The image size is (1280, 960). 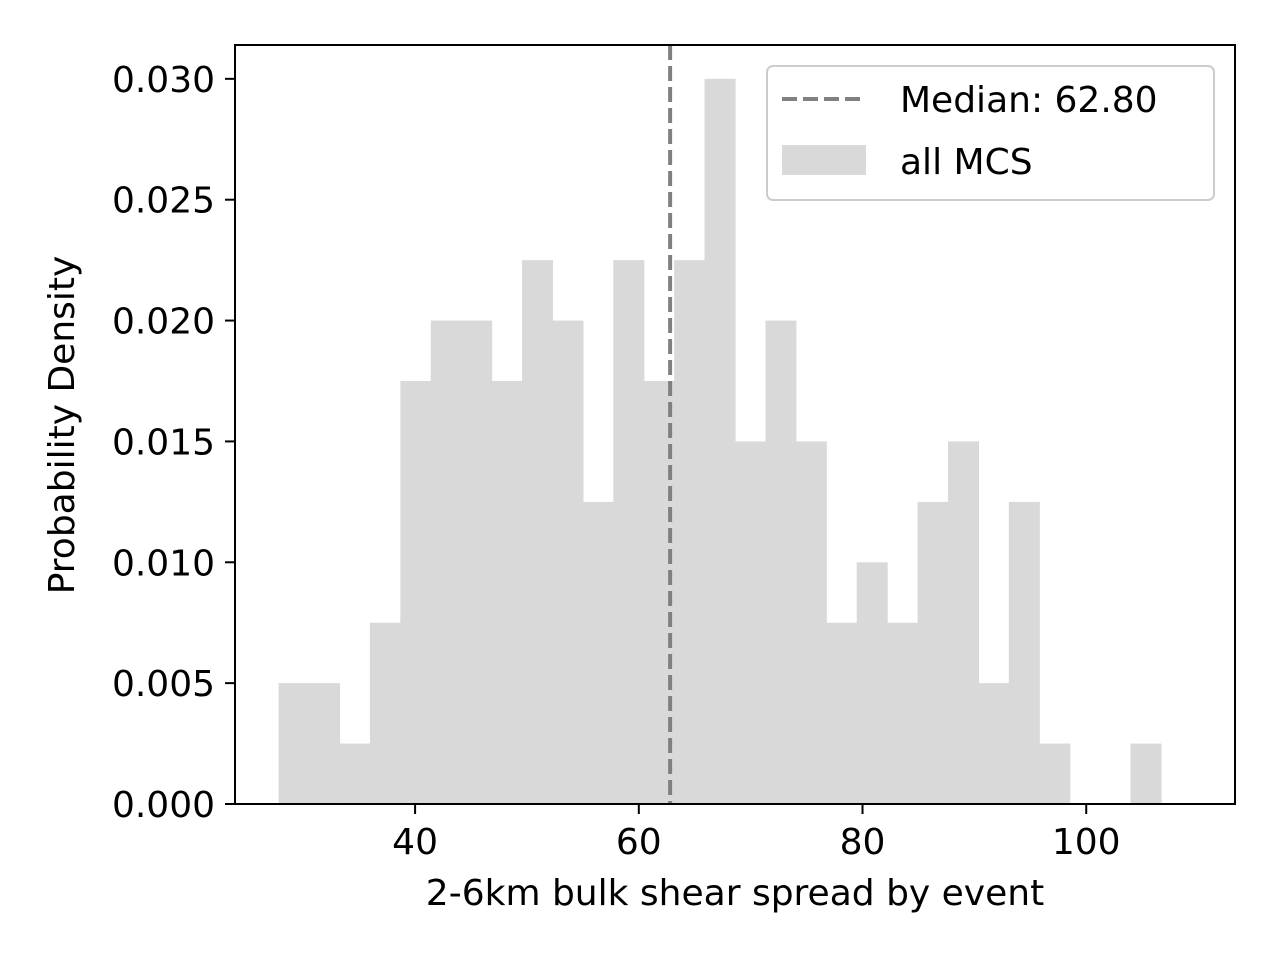 I want to click on legend-mcs-swatch, so click(x=824, y=160).